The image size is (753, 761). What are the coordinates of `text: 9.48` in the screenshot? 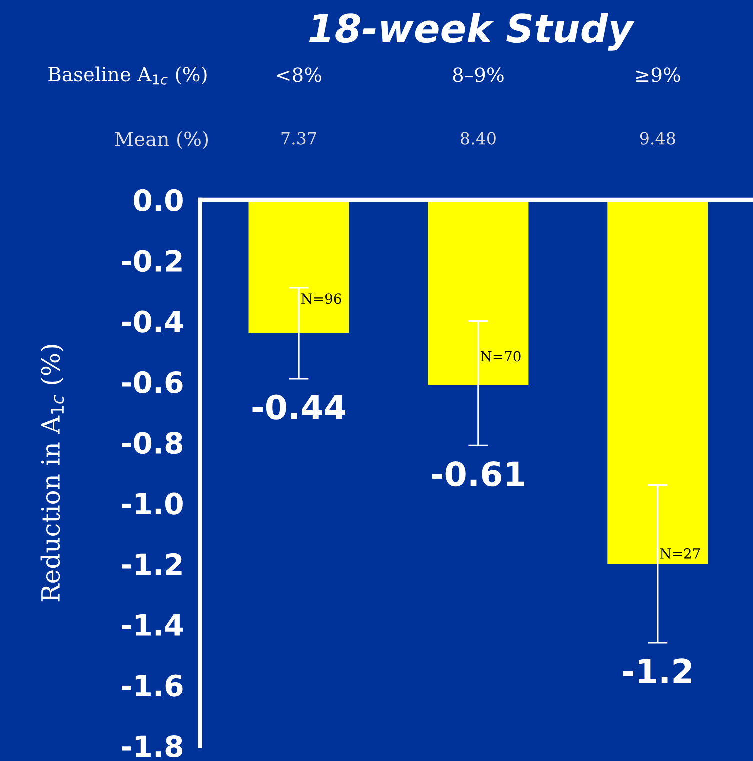 It's located at (658, 138).